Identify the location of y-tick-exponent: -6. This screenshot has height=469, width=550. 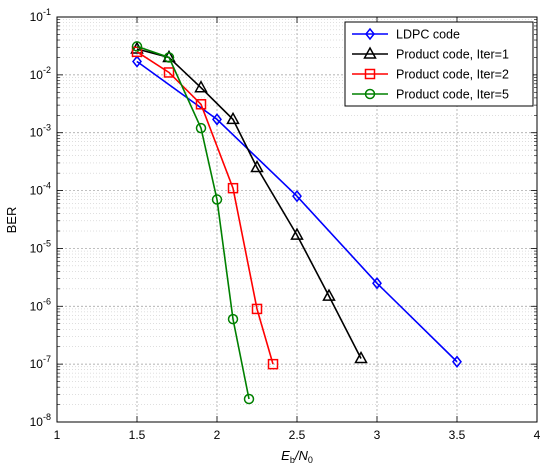
(47, 301).